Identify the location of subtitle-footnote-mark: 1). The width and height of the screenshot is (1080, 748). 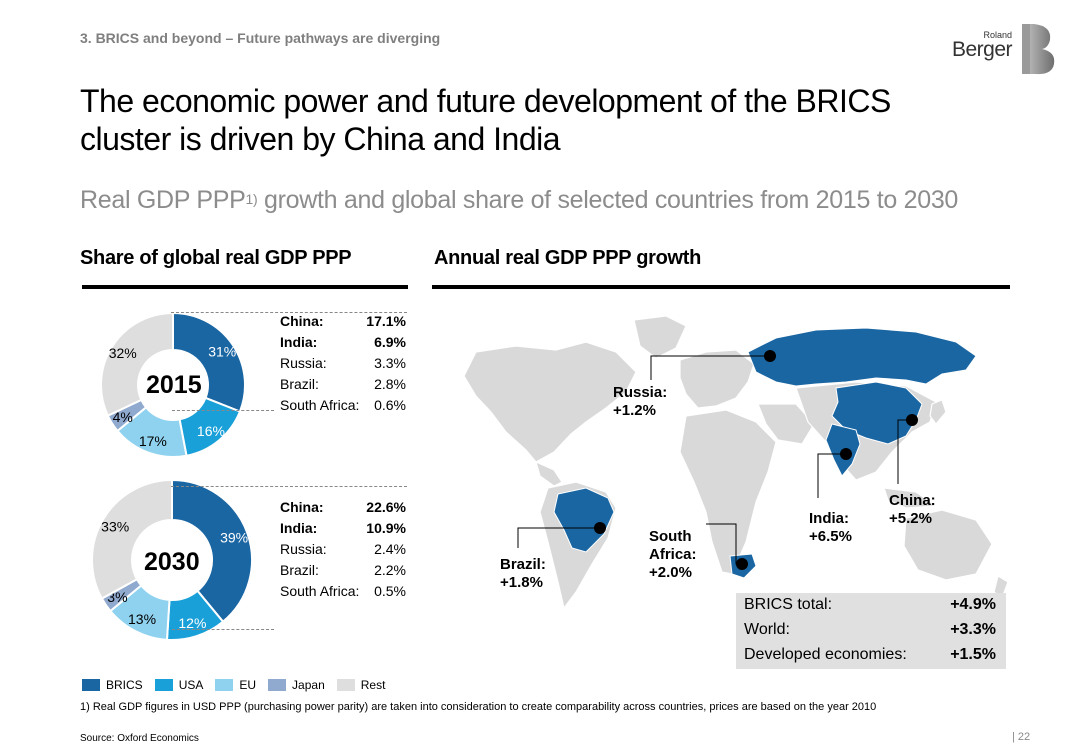
(251, 199).